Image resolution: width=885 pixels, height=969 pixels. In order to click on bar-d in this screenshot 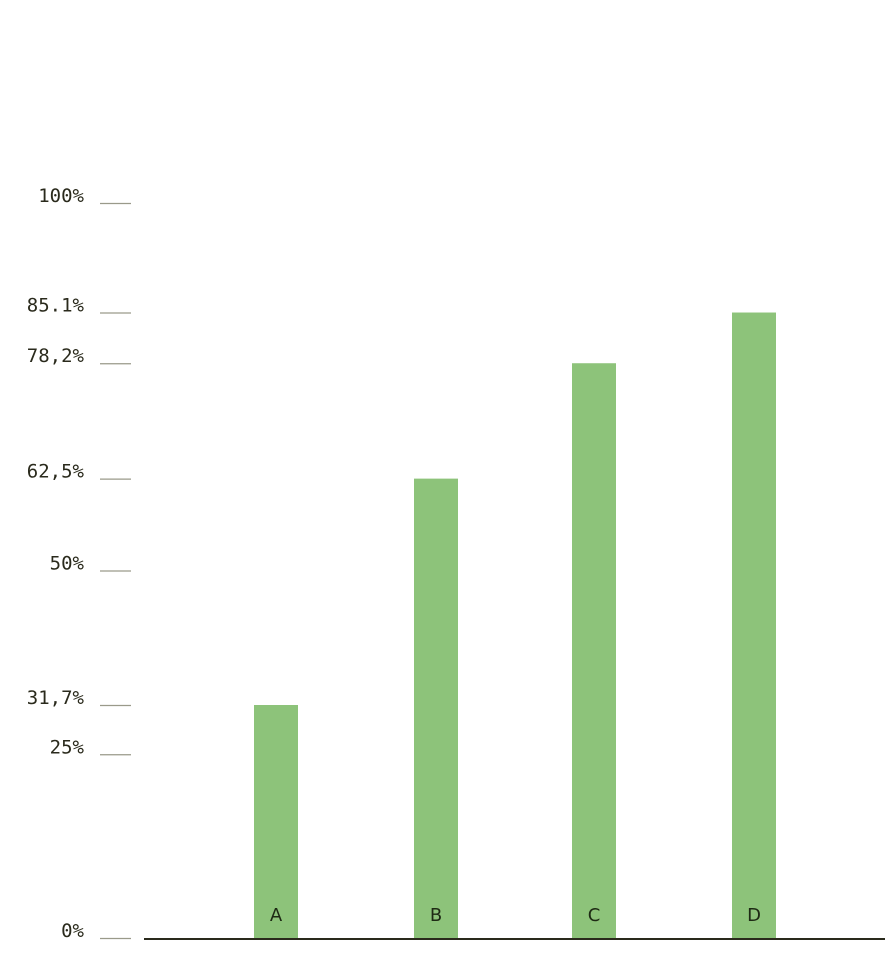, I will do `click(754, 625)`.